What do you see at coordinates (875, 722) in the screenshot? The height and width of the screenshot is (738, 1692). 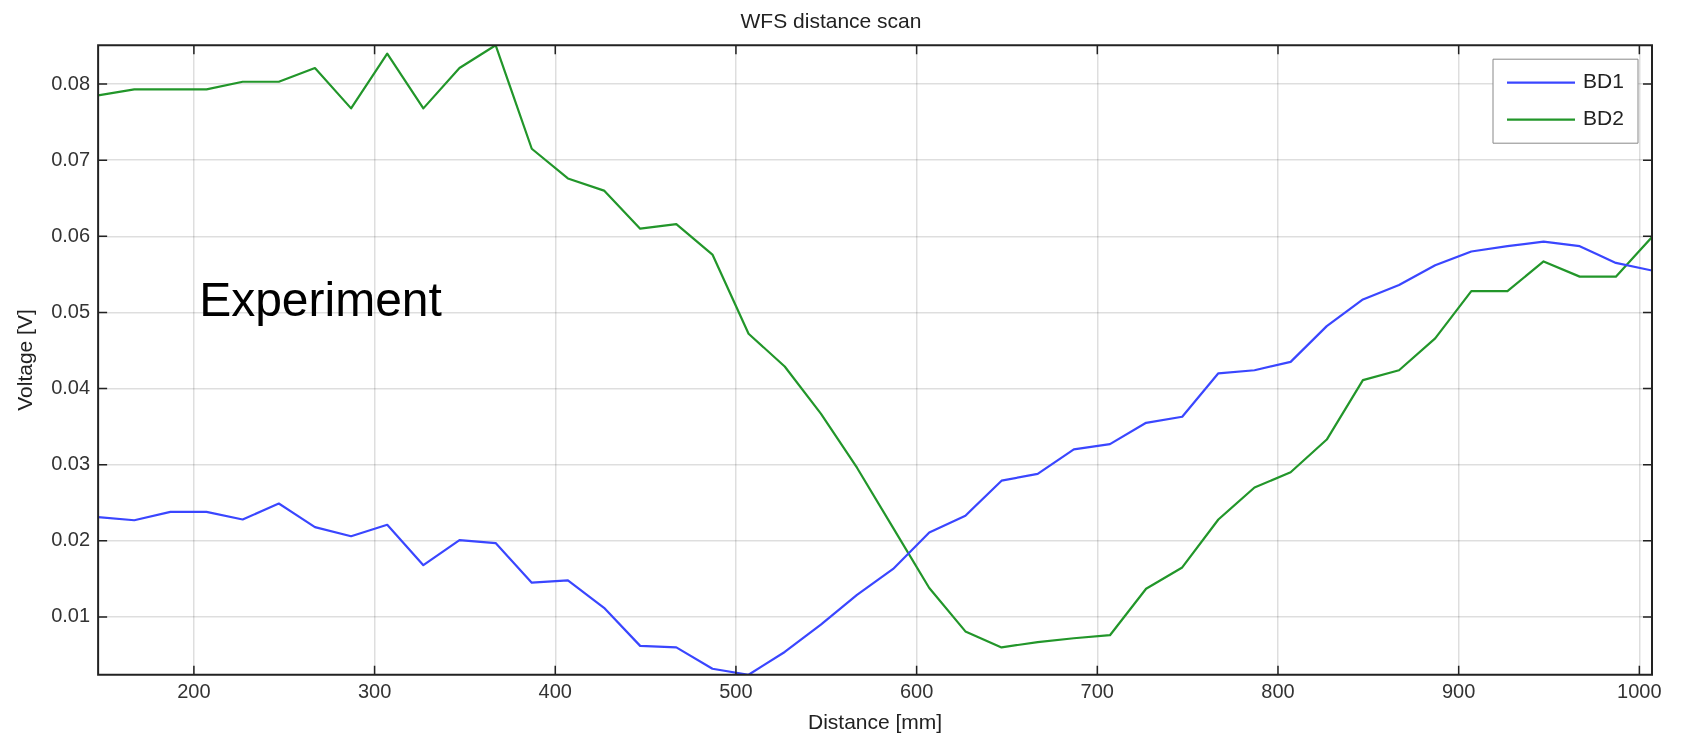 I see `x-axis-title: Distance [mm]` at bounding box center [875, 722].